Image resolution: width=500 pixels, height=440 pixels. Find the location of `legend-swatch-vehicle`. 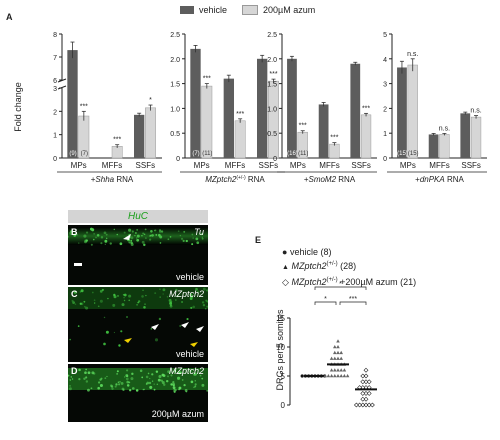

legend-swatch-vehicle is located at coordinates (187, 10).